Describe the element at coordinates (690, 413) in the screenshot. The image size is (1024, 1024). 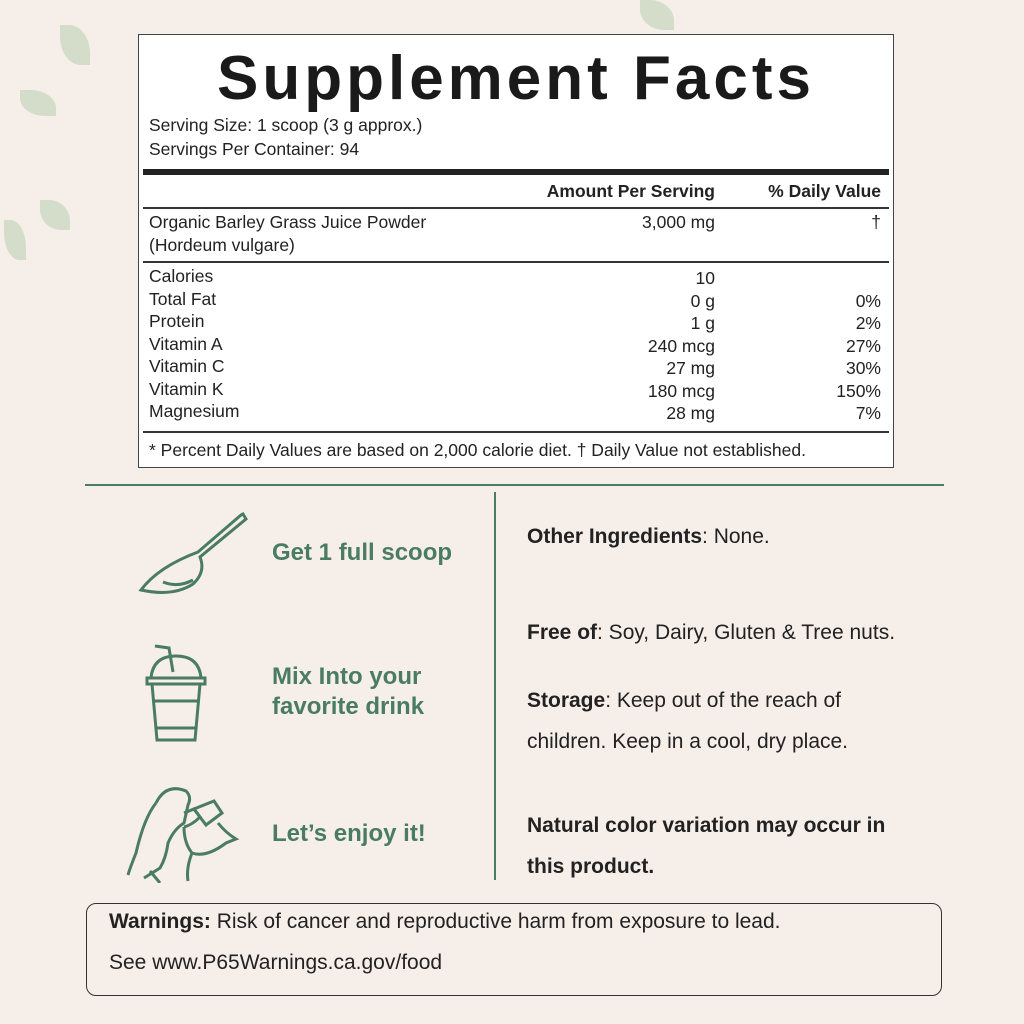
I see `nutrient-amount: 28 mg` at that location.